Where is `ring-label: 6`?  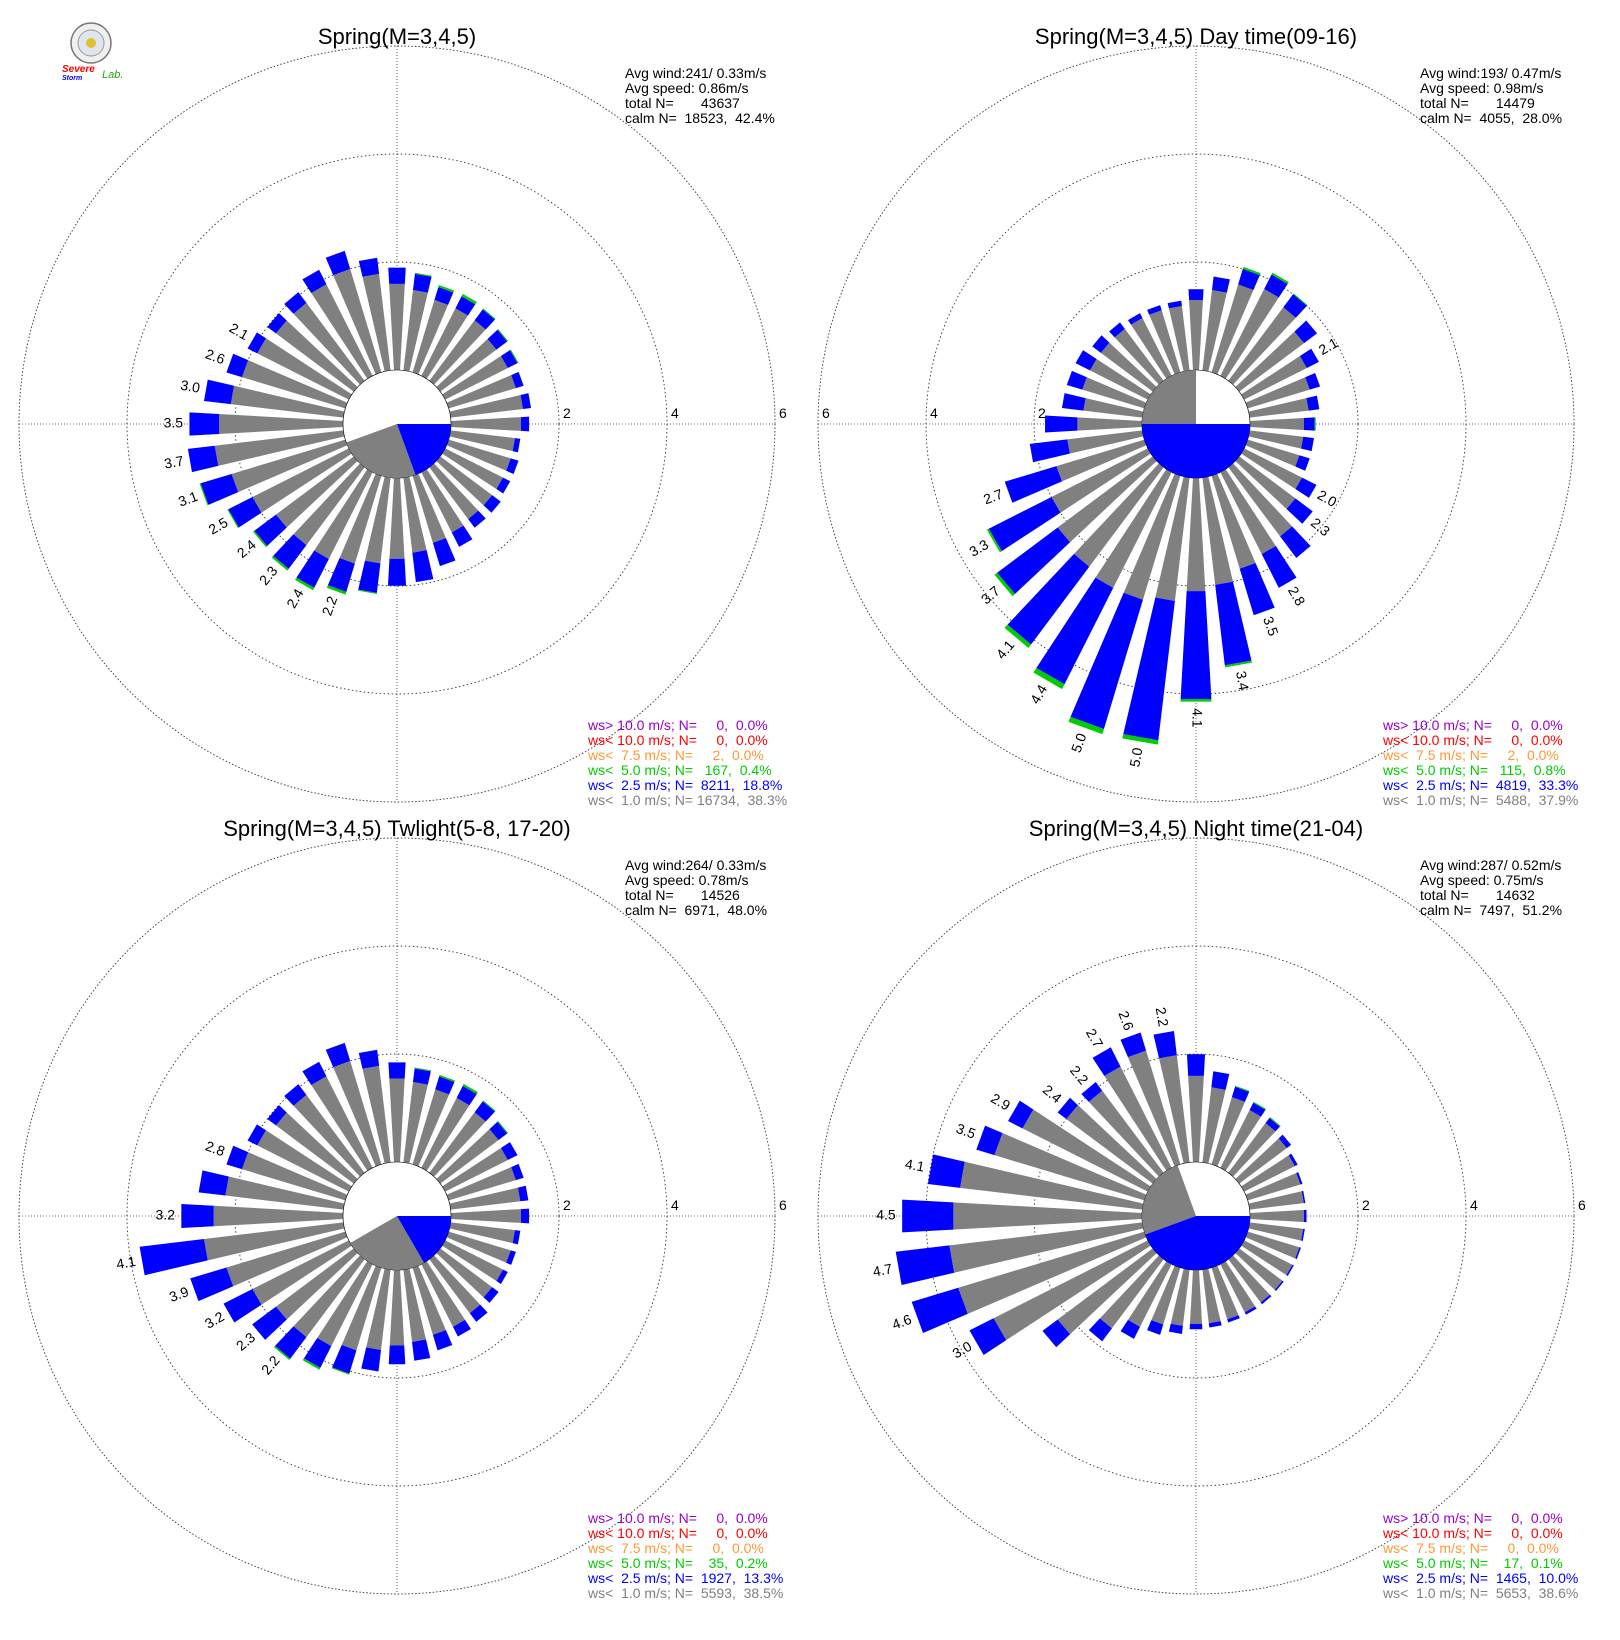
ring-label: 6 is located at coordinates (783, 413).